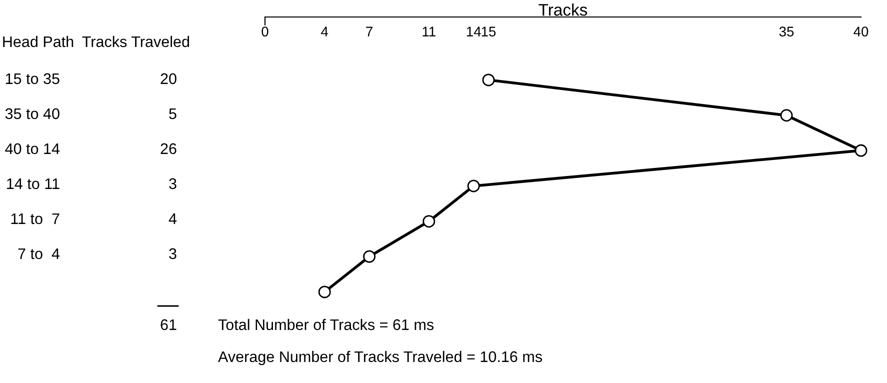 Image resolution: width=887 pixels, height=383 pixels. What do you see at coordinates (369, 31) in the screenshot?
I see `x-tick-label: 7` at bounding box center [369, 31].